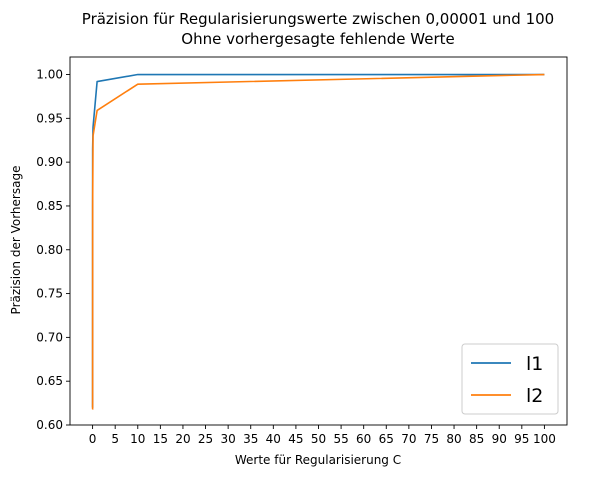 The image size is (590, 480). What do you see at coordinates (317, 39) in the screenshot?
I see `chart-subtitle: Ohne vorhergesagte fehlende Werte` at bounding box center [317, 39].